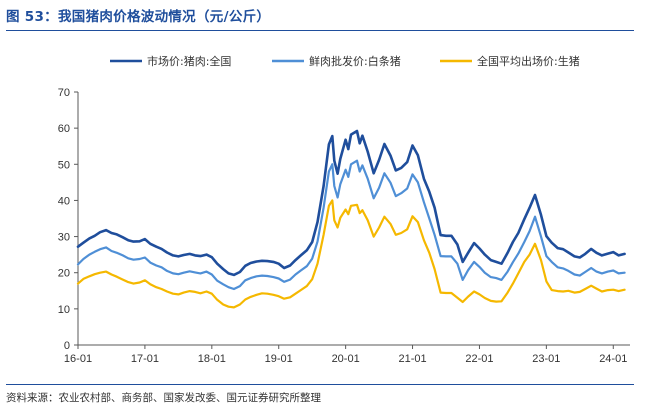  I want to click on legend-label-2: 鲜肉批发价:白条猪, so click(355, 61).